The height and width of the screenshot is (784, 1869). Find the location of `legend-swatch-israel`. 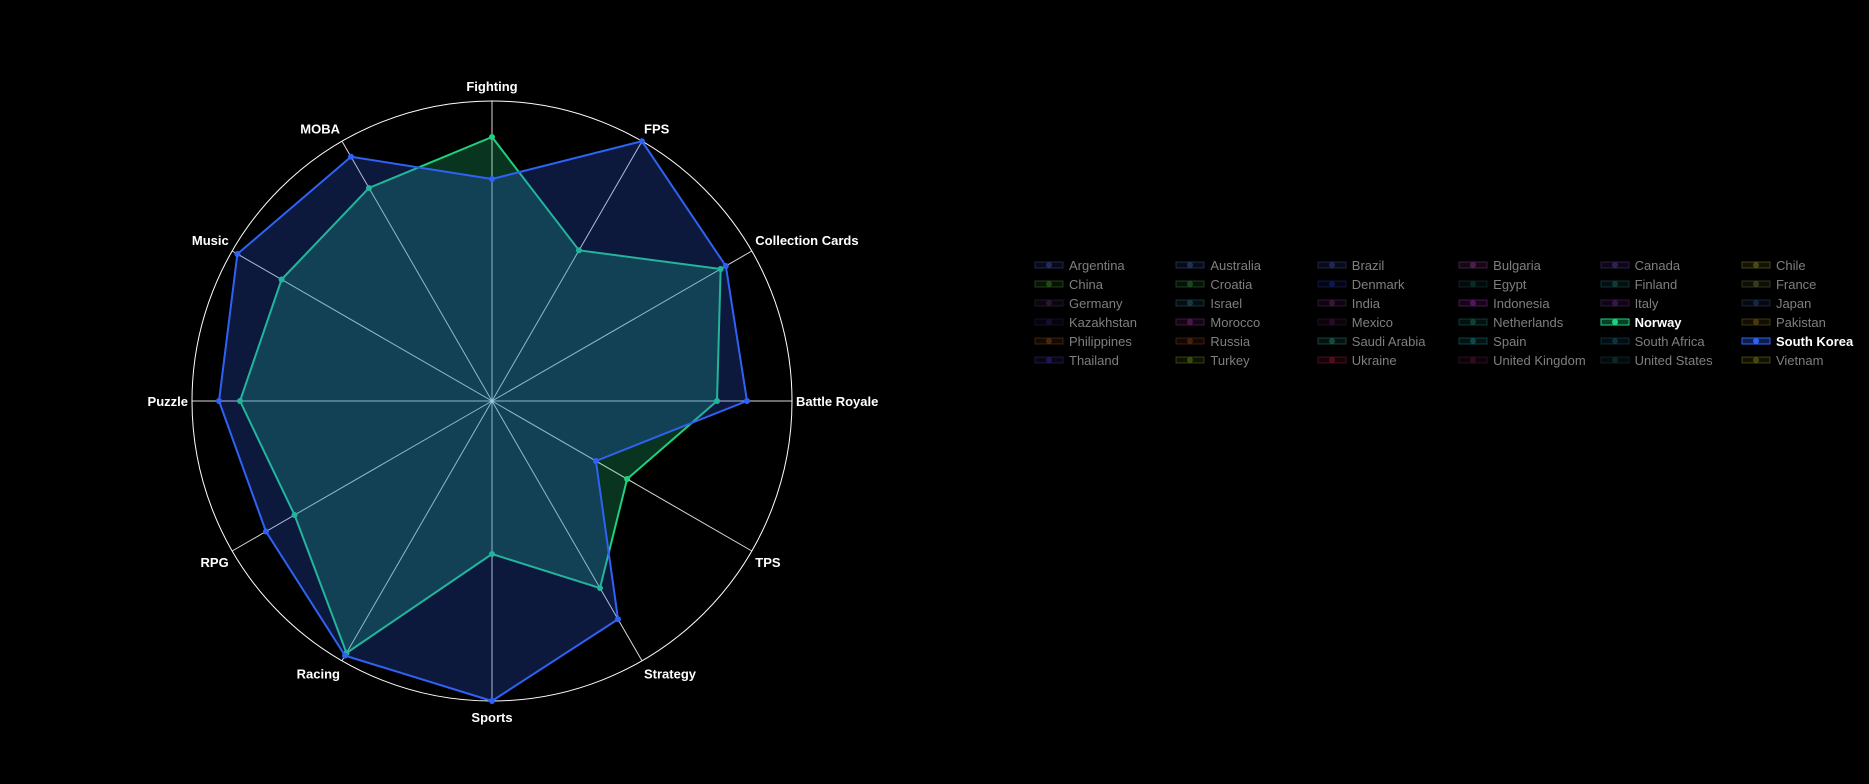

legend-swatch-israel is located at coordinates (1190, 303).